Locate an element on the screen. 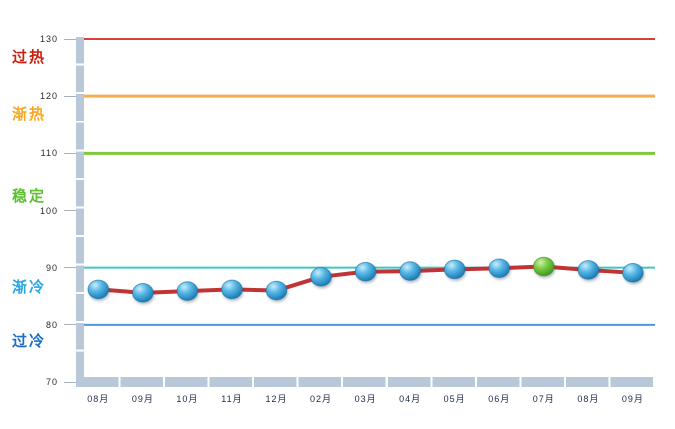 This screenshot has height=429, width=675. x-axis is located at coordinates (365, 382).